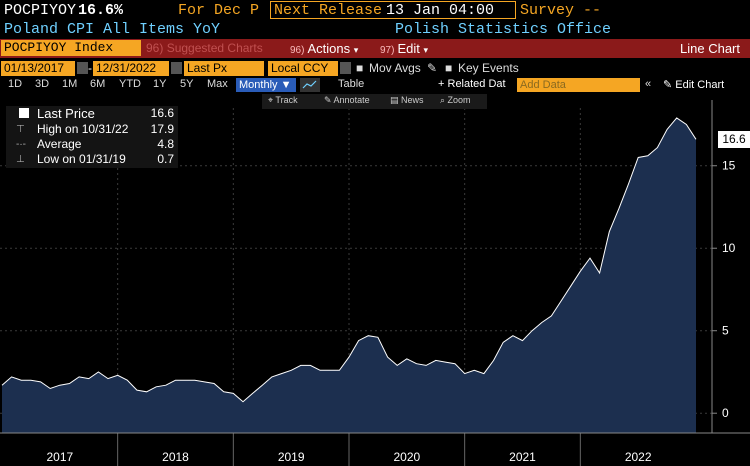 This screenshot has width=750, height=466. I want to click on edit-chart-label: Edit Chart, so click(700, 85).